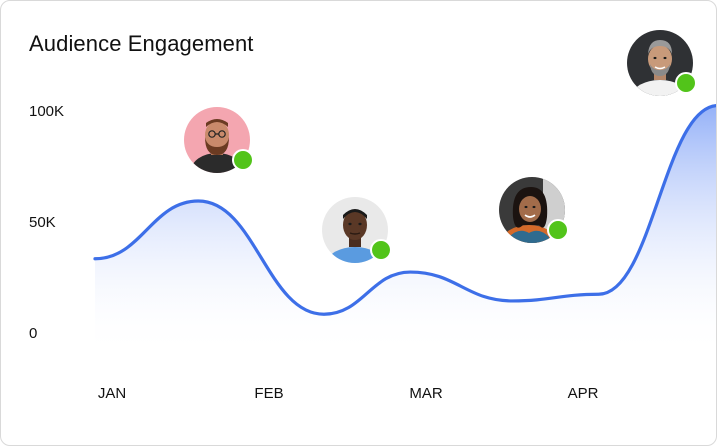  I want to click on x-tick-label: MAR, so click(426, 393).